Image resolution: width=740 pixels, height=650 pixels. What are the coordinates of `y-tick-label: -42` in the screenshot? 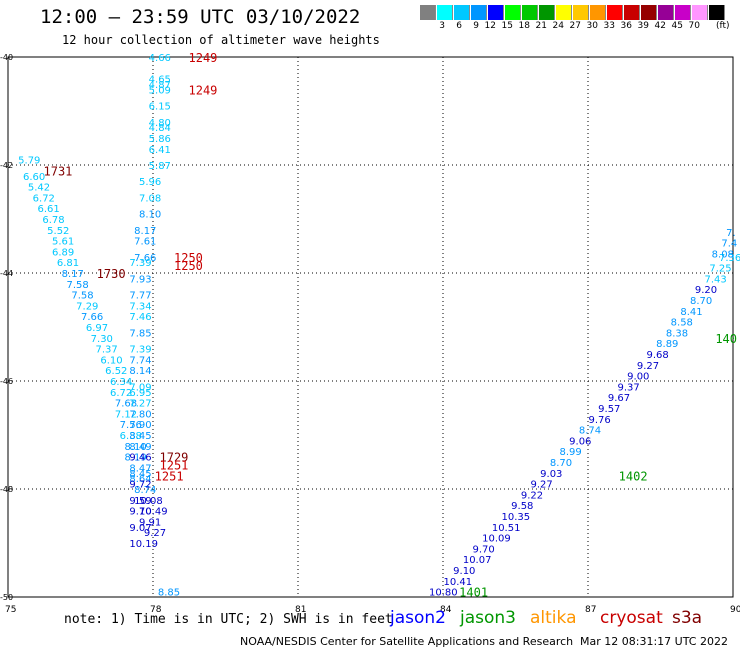 It's located at (6, 165).